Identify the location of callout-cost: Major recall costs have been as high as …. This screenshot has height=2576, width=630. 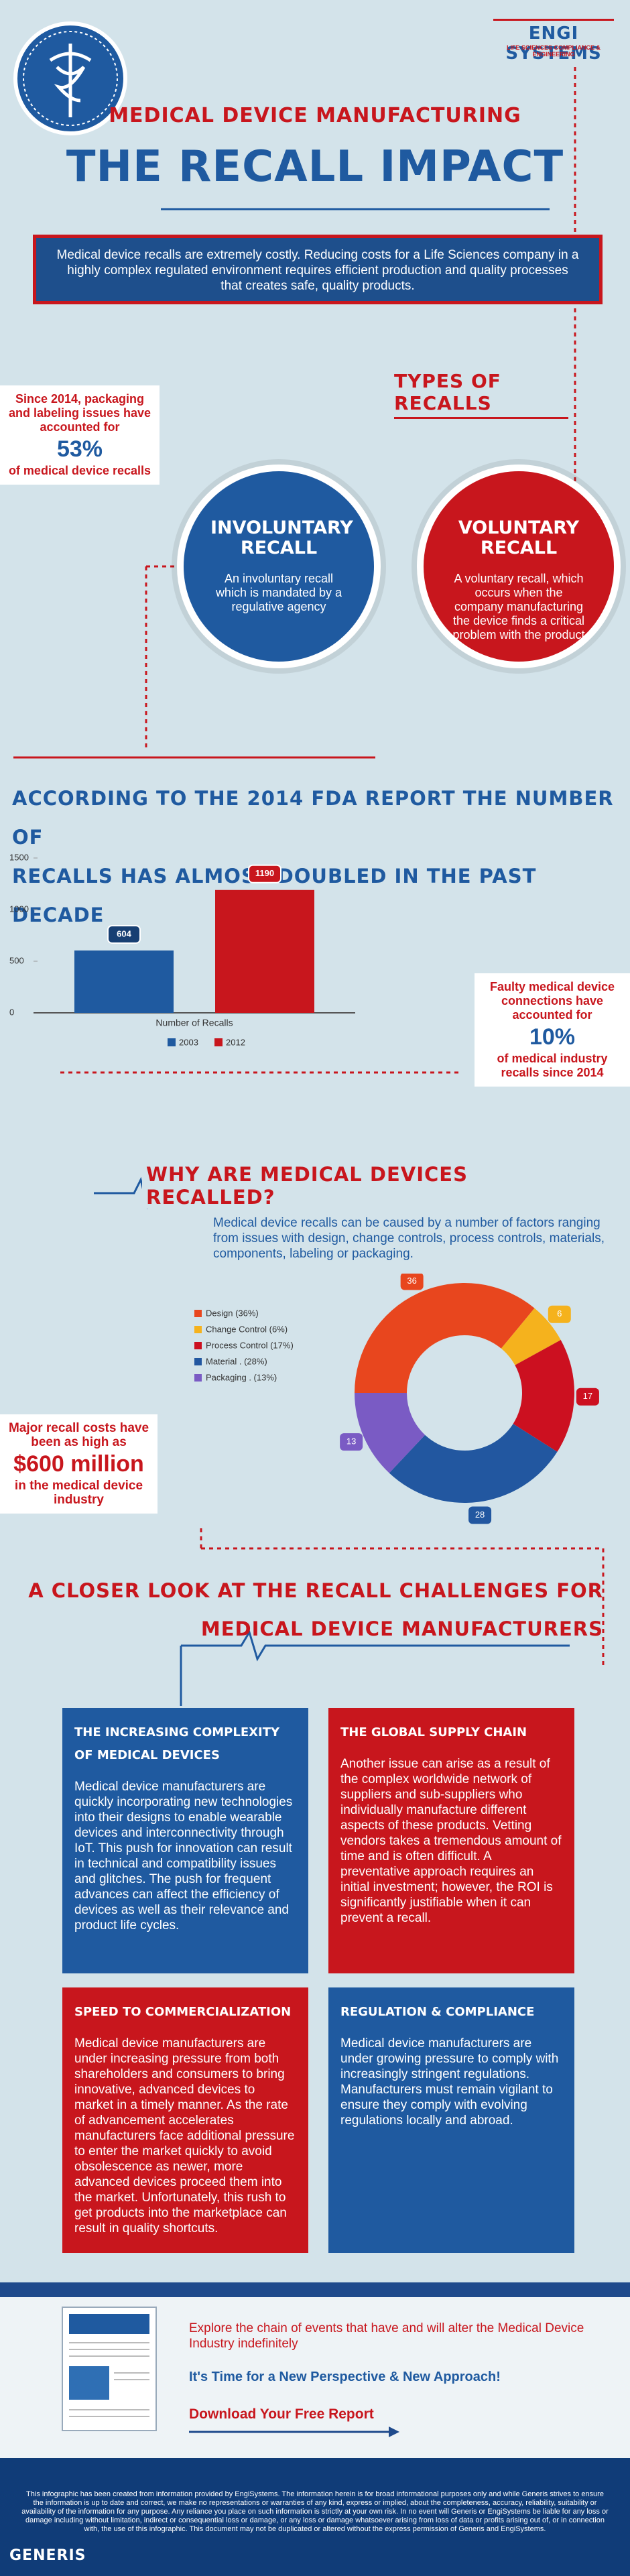
(79, 1464).